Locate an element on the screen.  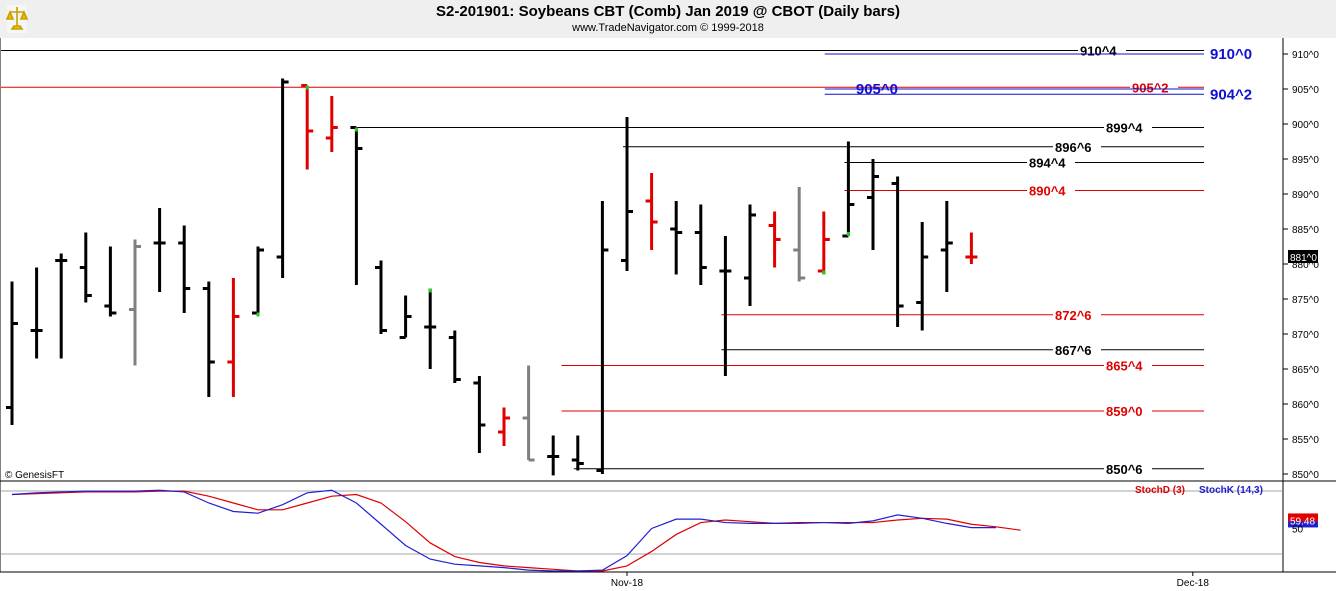
last-price-box is located at coordinates (1303, 256).